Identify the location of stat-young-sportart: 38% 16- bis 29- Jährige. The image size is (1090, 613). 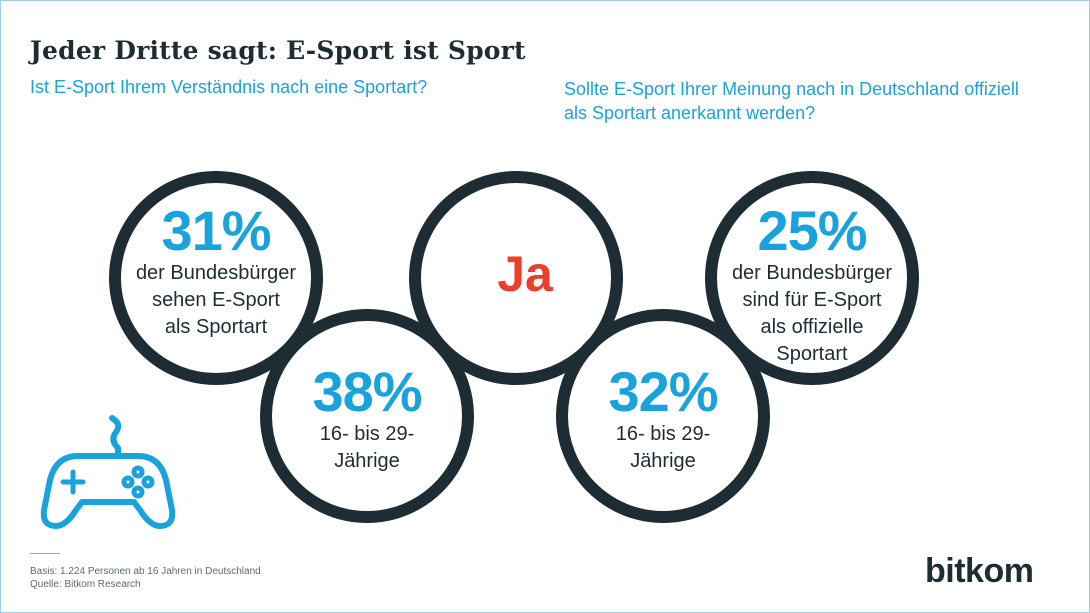
(367, 419).